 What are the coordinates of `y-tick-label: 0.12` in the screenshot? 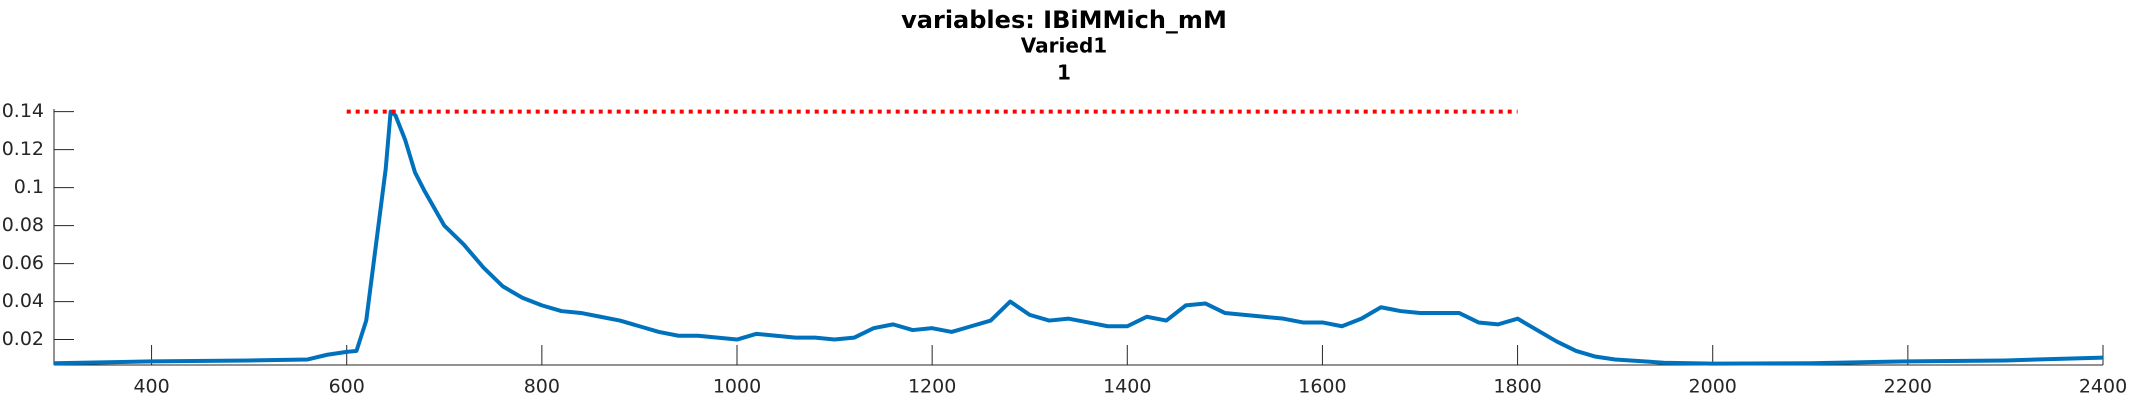 It's located at (23, 149).